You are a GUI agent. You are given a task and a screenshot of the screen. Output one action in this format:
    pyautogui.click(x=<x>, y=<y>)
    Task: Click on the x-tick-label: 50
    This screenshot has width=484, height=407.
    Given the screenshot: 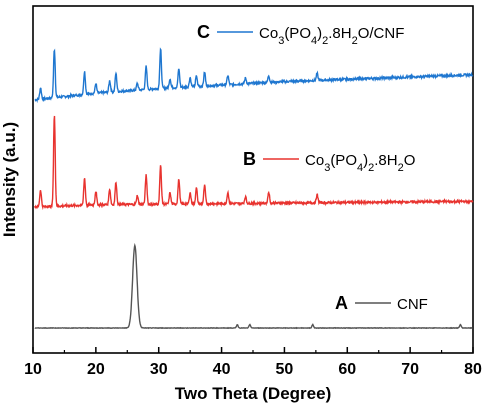 What is the action you would take?
    pyautogui.click(x=285, y=369)
    